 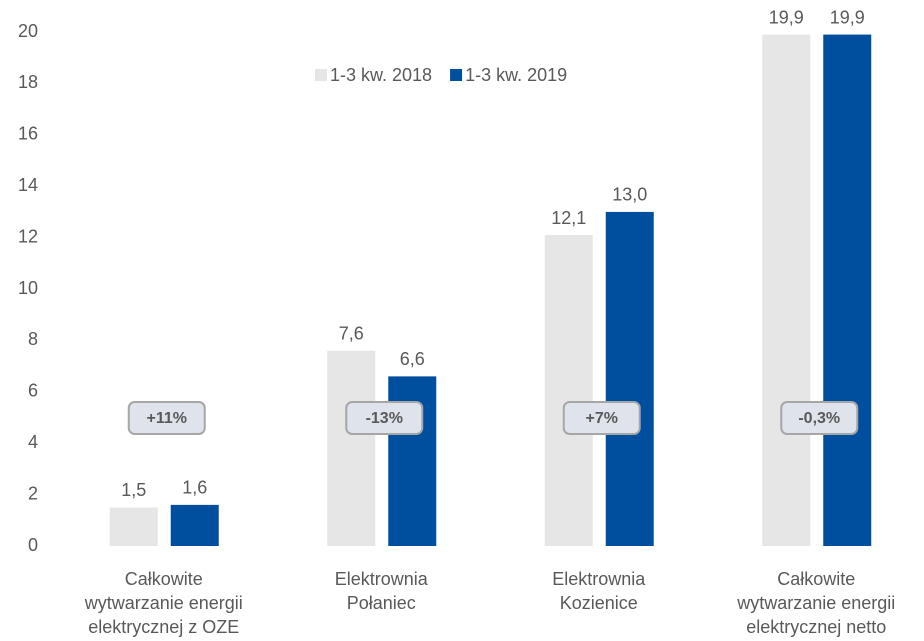 I want to click on annotation: +11%, so click(x=167, y=418).